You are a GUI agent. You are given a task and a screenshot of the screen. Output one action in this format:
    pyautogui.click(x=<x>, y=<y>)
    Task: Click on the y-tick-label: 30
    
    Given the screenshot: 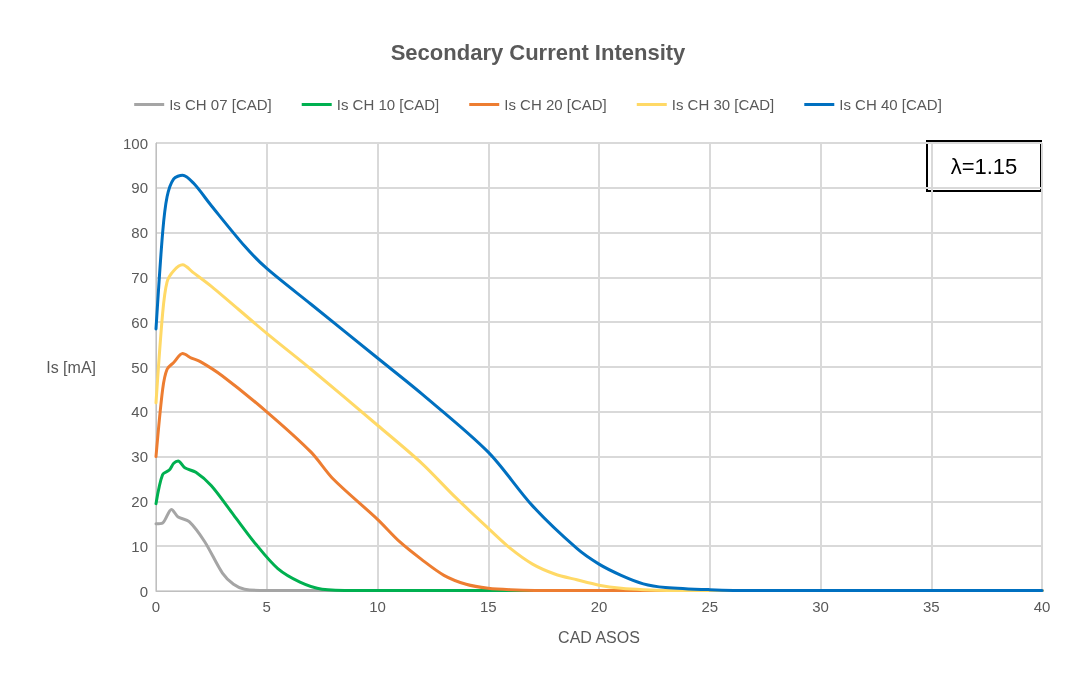 What is the action you would take?
    pyautogui.click(x=139, y=457)
    